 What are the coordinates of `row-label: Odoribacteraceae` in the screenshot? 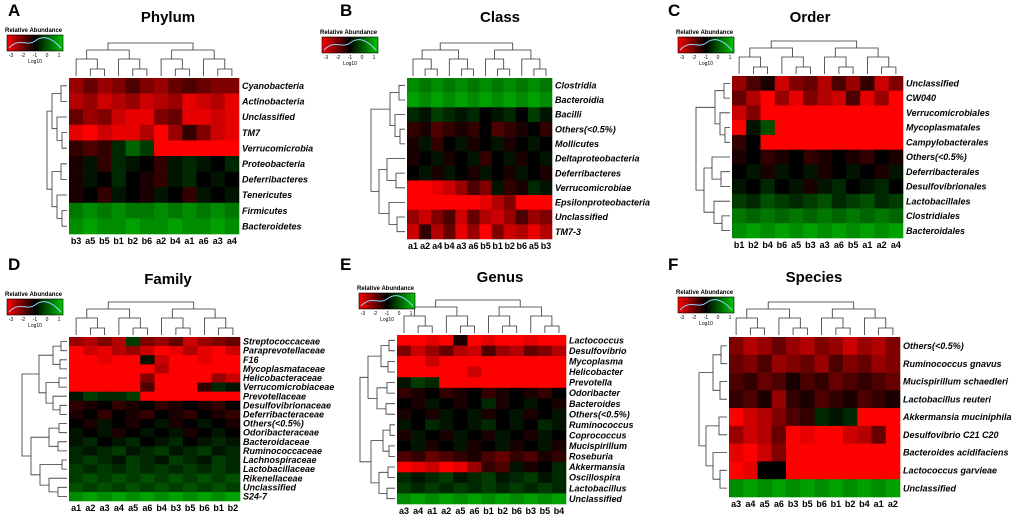 It's located at (281, 433).